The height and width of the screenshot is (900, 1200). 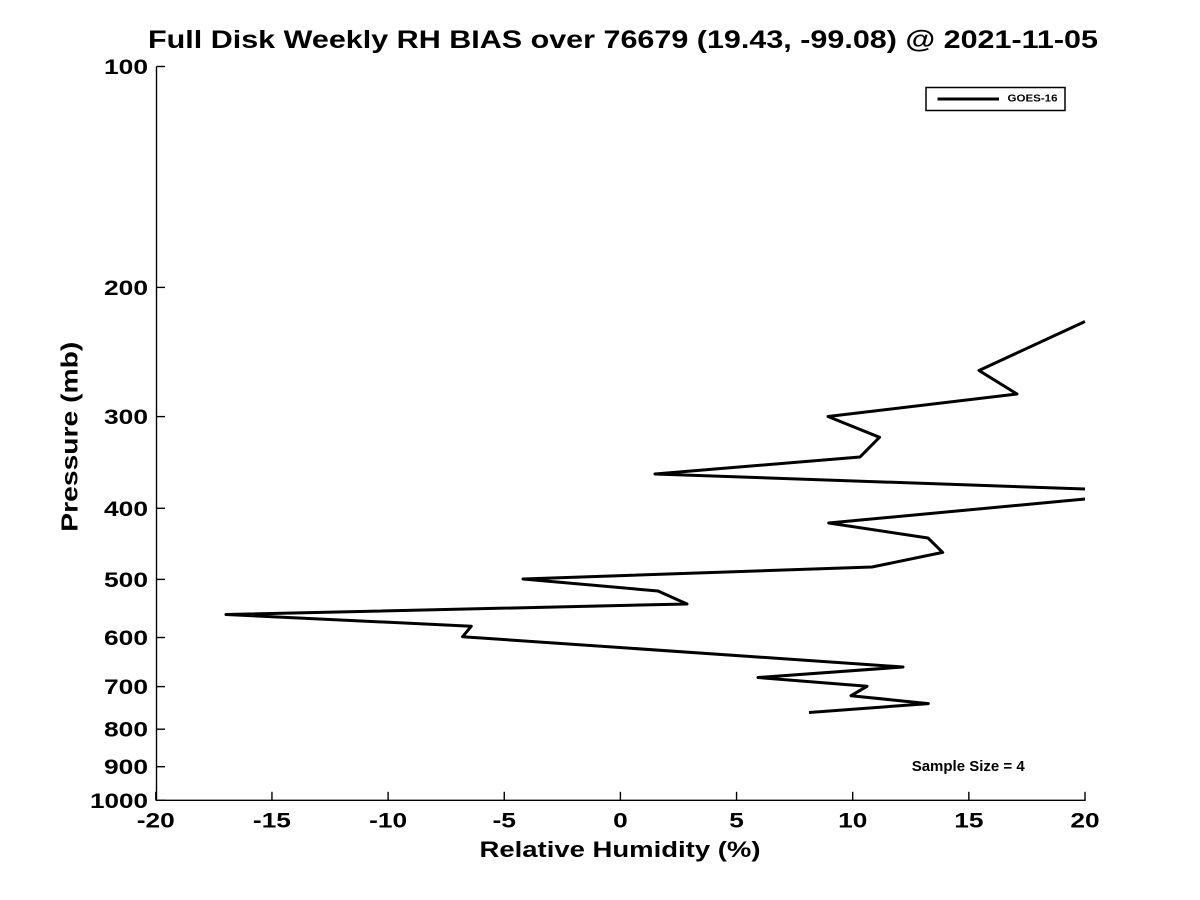 What do you see at coordinates (1033, 99) in the screenshot?
I see `svg-text: GOES-16` at bounding box center [1033, 99].